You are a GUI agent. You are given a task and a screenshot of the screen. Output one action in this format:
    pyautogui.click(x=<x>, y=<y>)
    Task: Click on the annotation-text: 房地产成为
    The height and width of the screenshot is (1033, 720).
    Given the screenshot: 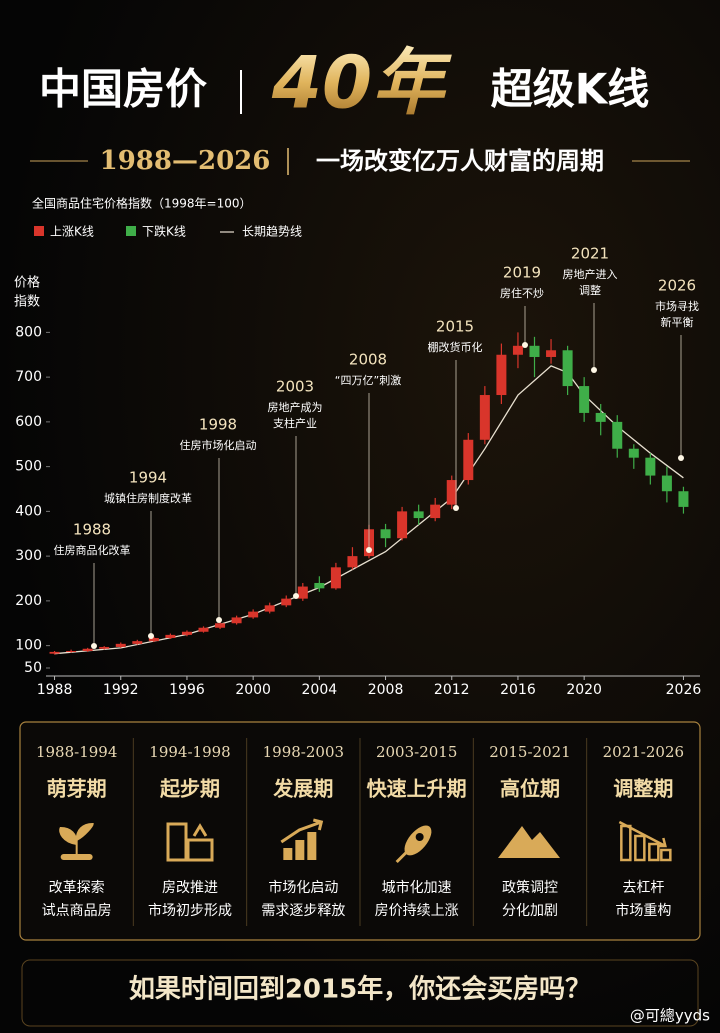 What is the action you would take?
    pyautogui.click(x=295, y=407)
    